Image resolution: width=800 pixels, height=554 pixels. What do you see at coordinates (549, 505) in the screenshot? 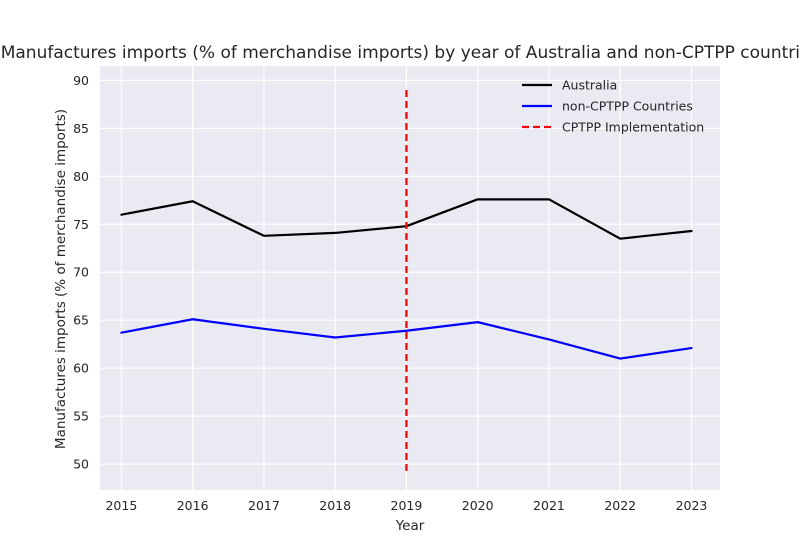
I see `x-tick-label: 2021` at bounding box center [549, 505].